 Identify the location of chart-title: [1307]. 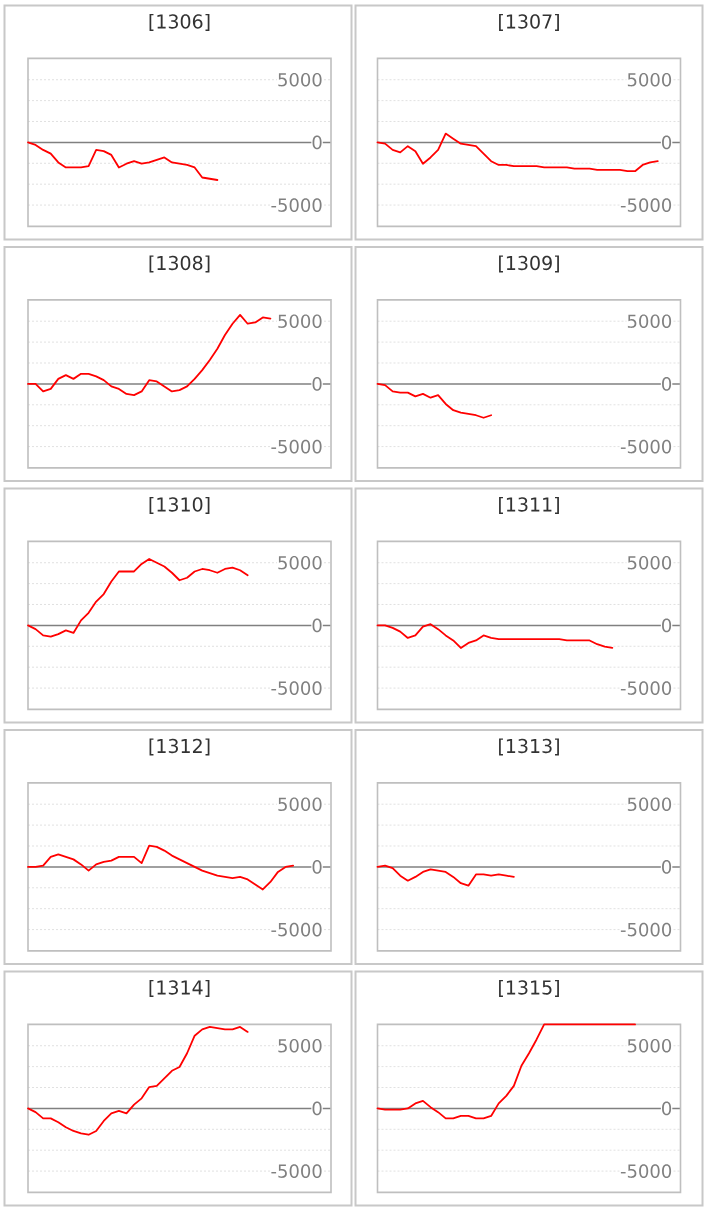
(529, 22).